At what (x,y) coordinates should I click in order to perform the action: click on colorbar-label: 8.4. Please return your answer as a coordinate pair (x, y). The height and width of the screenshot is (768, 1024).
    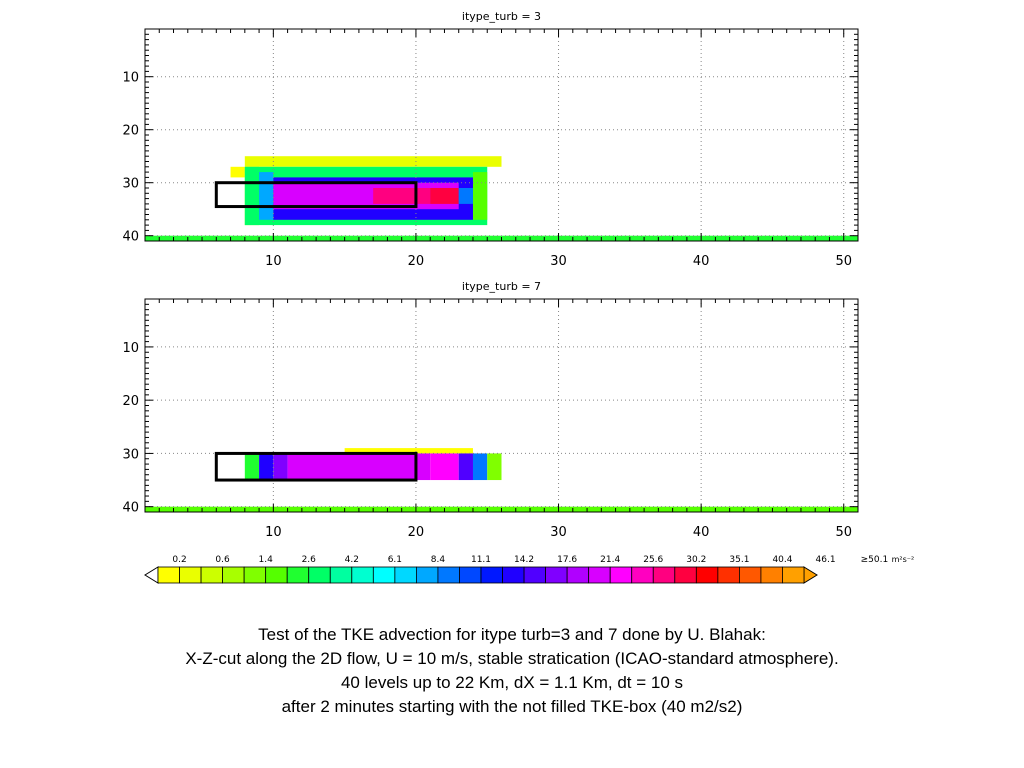
    Looking at the image, I should click on (438, 560).